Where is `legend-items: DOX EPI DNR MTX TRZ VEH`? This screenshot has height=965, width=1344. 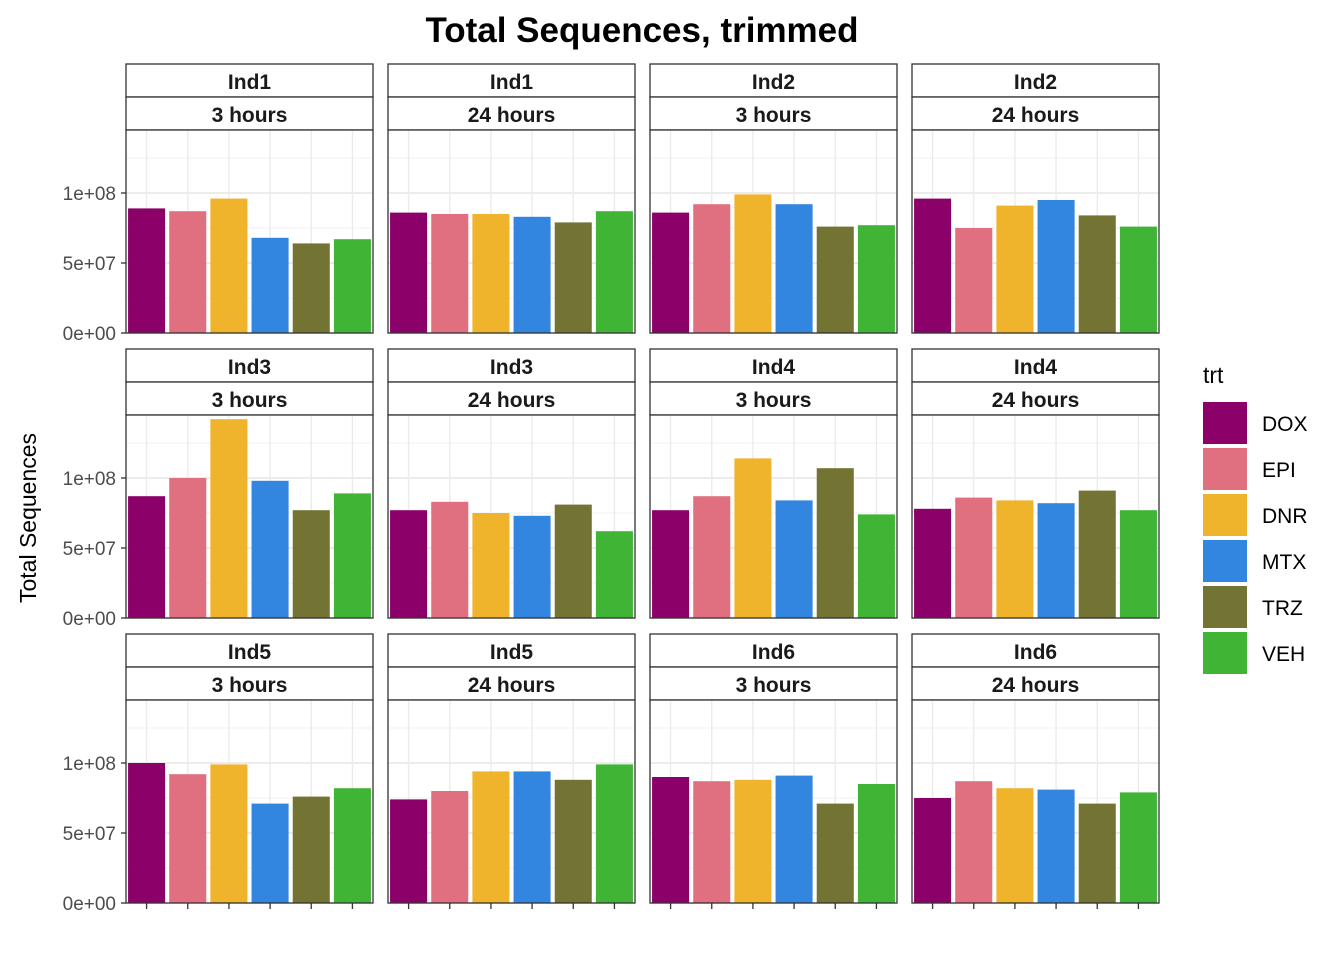 legend-items: DOX EPI DNR MTX TRZ VEH is located at coordinates (1255, 538).